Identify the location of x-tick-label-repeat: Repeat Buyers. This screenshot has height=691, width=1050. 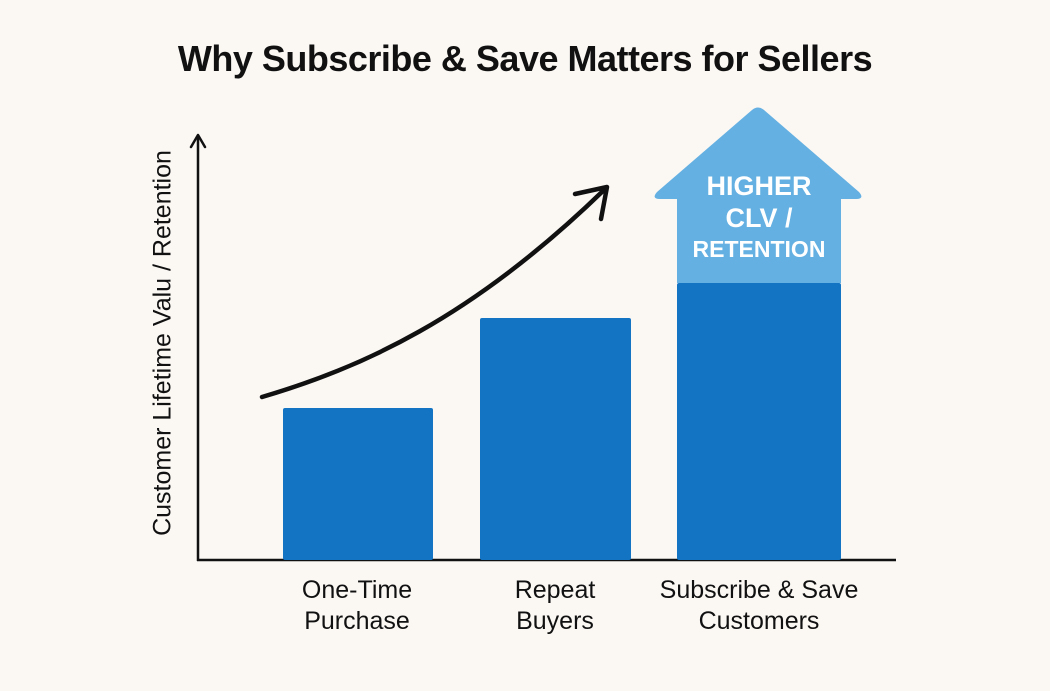
(555, 606).